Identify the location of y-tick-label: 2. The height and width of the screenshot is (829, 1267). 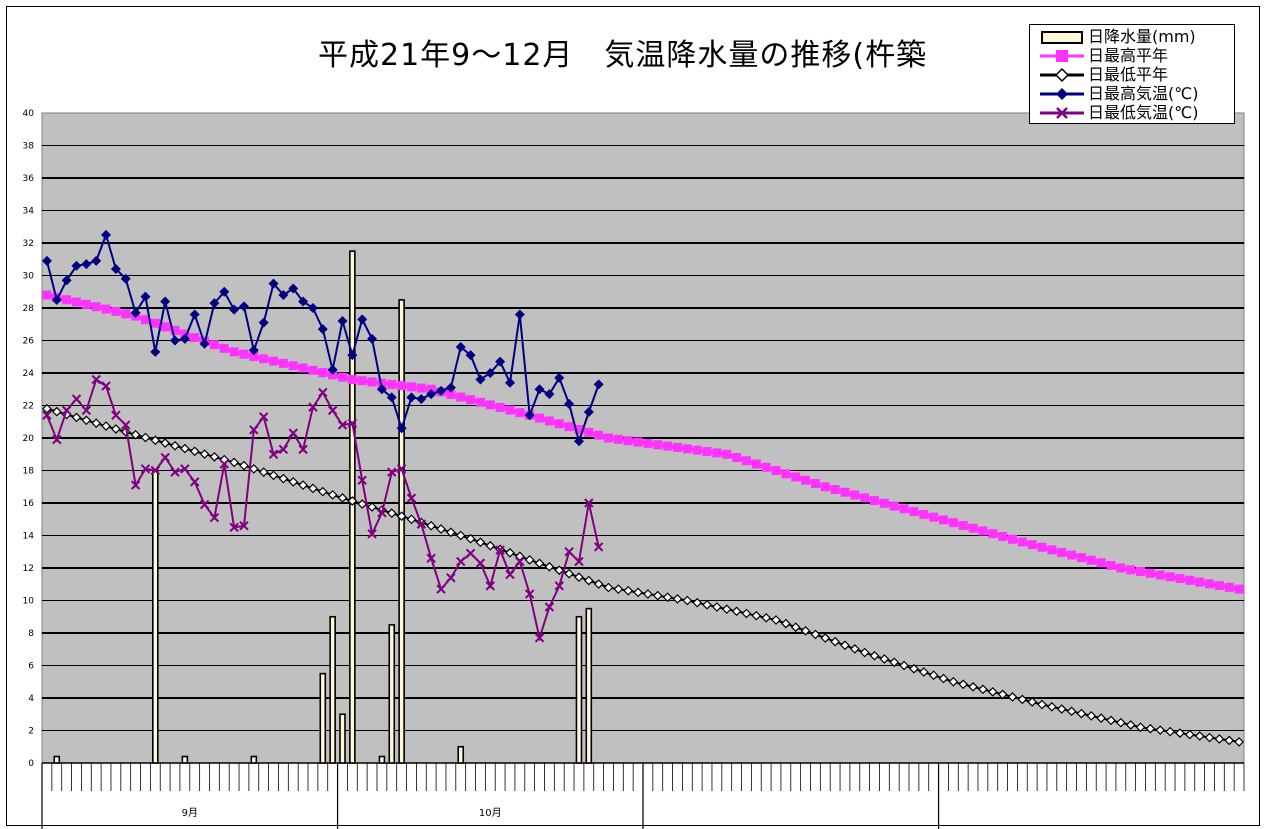
(31, 732).